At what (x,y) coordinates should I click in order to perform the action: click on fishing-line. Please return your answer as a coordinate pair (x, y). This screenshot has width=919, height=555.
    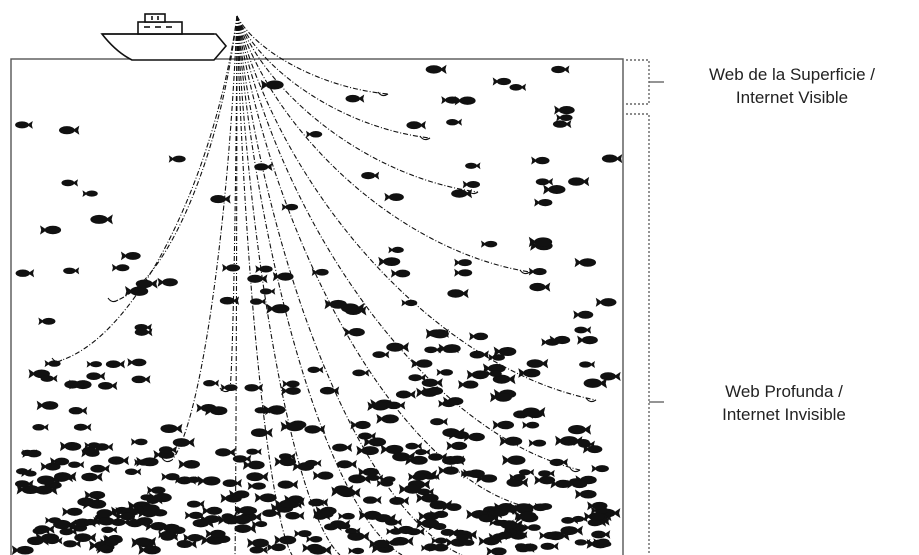
    Looking at the image, I should click on (236, 285).